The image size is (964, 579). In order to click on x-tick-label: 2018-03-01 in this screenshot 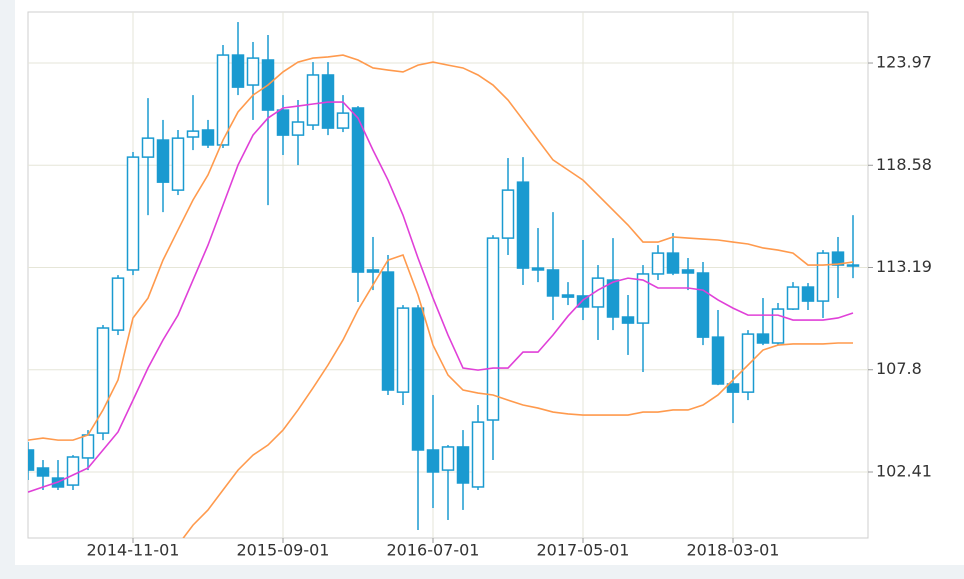, I will do `click(733, 550)`.